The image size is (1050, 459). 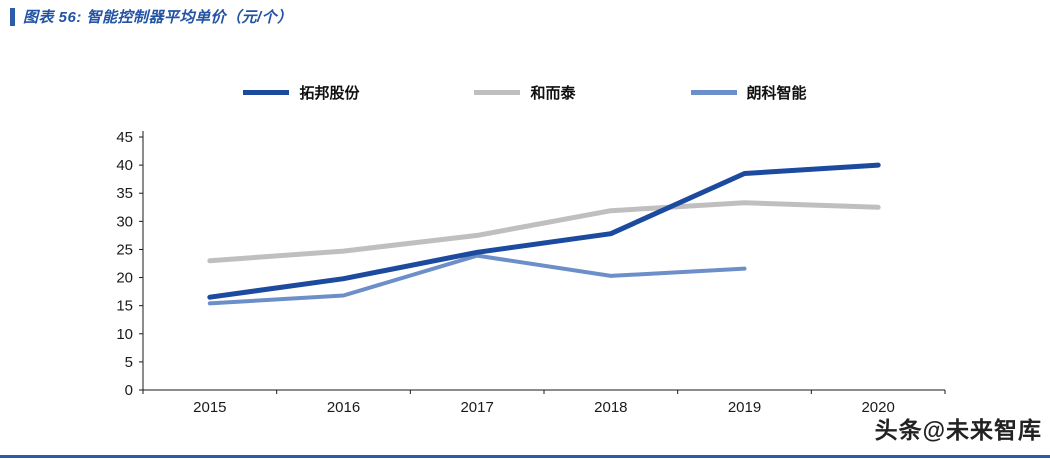 I want to click on legend-label: 拓邦股份, so click(x=329, y=93).